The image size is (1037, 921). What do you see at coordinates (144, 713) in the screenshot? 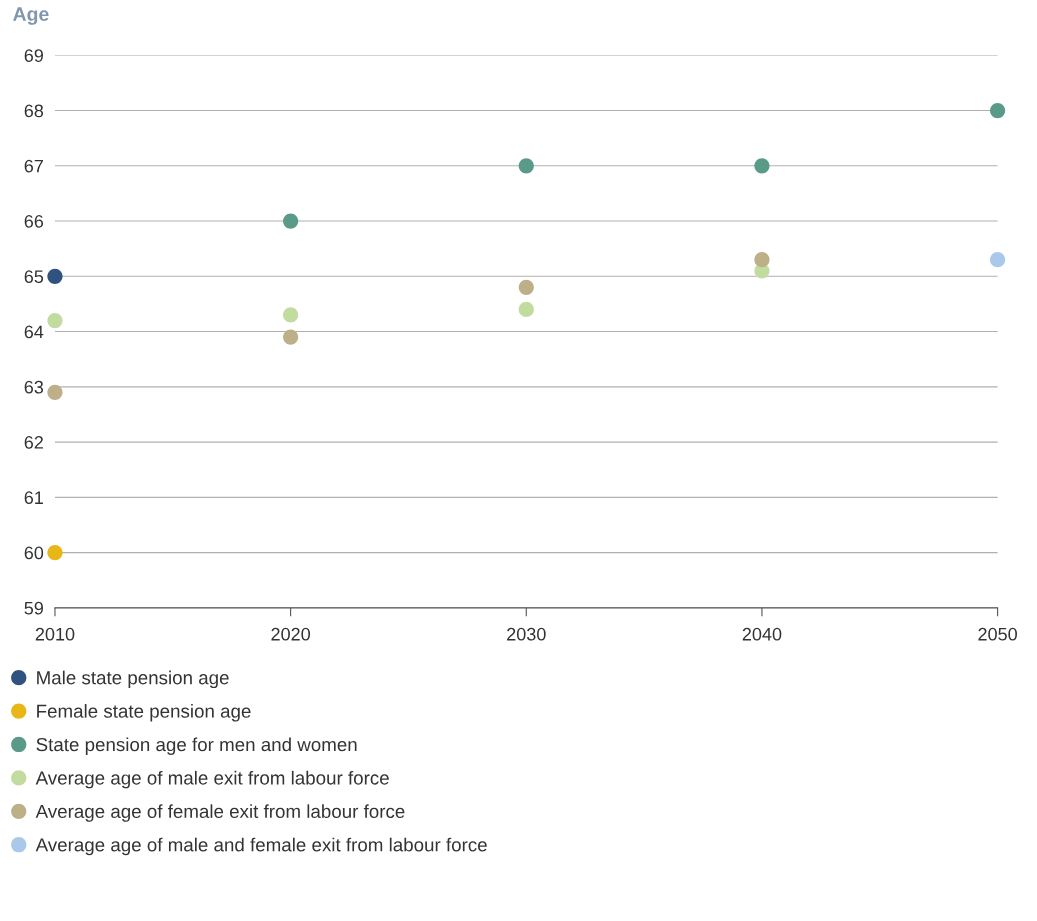
I see `legend-label: Female state pension age` at bounding box center [144, 713].